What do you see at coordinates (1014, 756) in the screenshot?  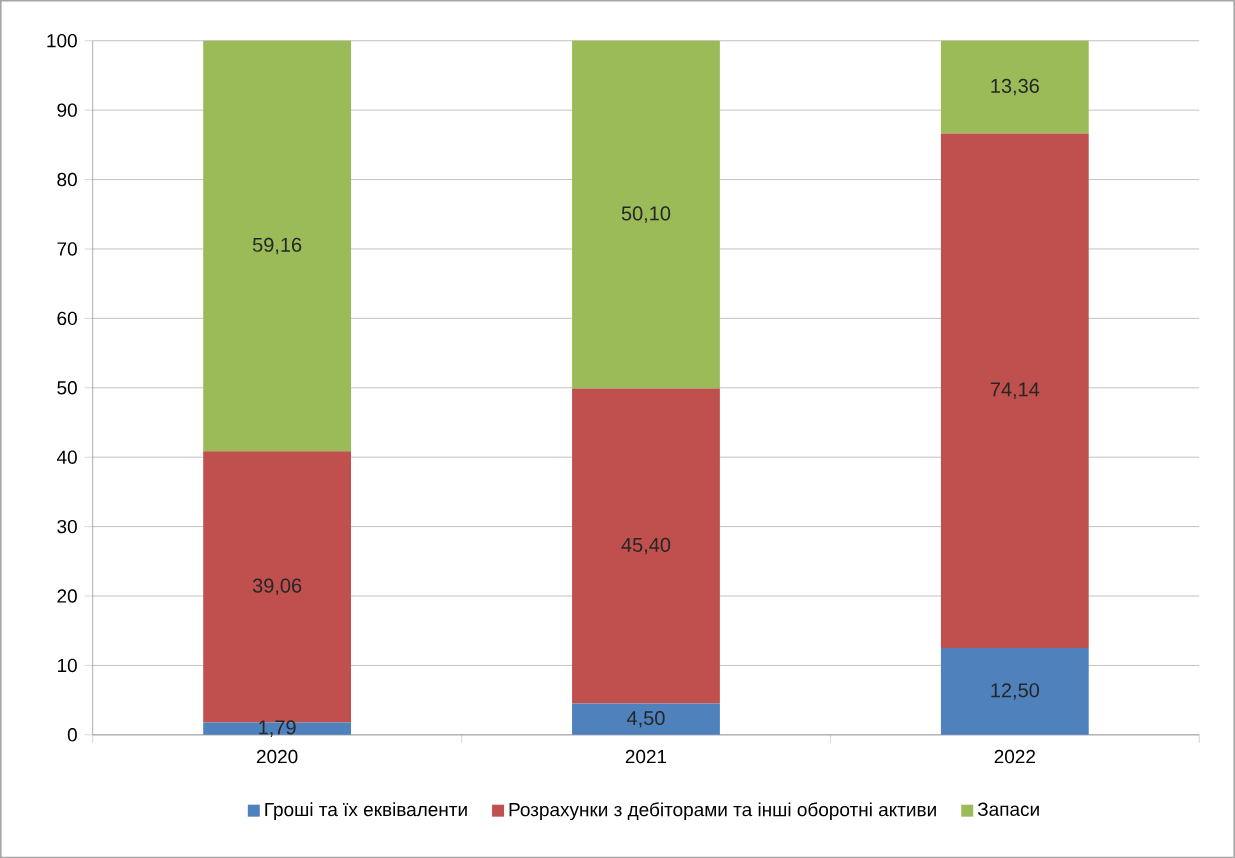 I see `x-tick-label: 2022` at bounding box center [1014, 756].